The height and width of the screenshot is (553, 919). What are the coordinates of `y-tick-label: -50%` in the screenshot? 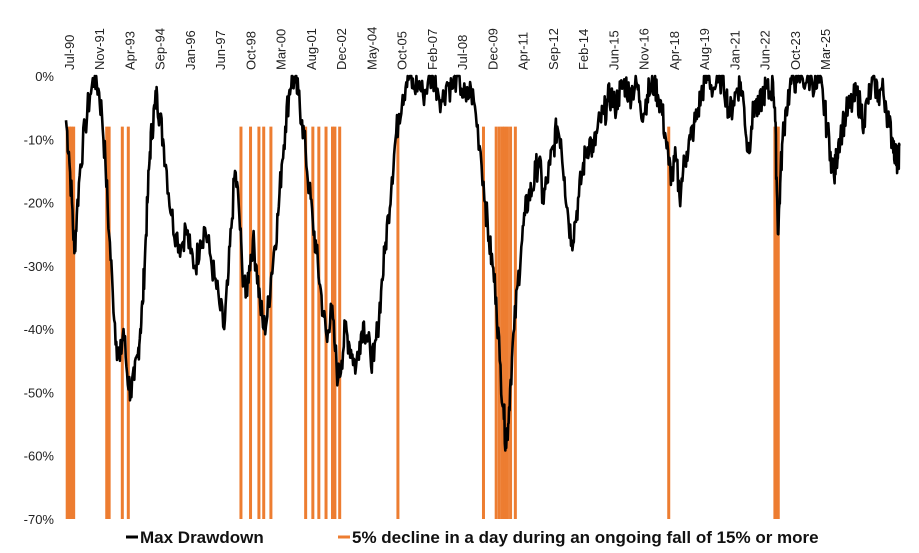 It's located at (39, 392).